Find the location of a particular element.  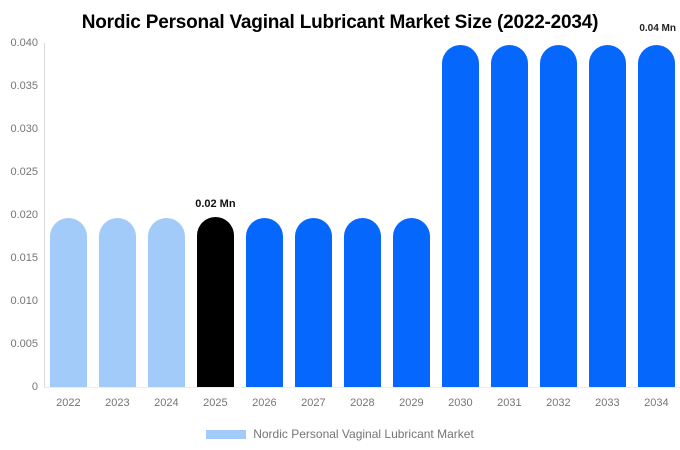

x-tick-label-2026: 2026 is located at coordinates (264, 403).